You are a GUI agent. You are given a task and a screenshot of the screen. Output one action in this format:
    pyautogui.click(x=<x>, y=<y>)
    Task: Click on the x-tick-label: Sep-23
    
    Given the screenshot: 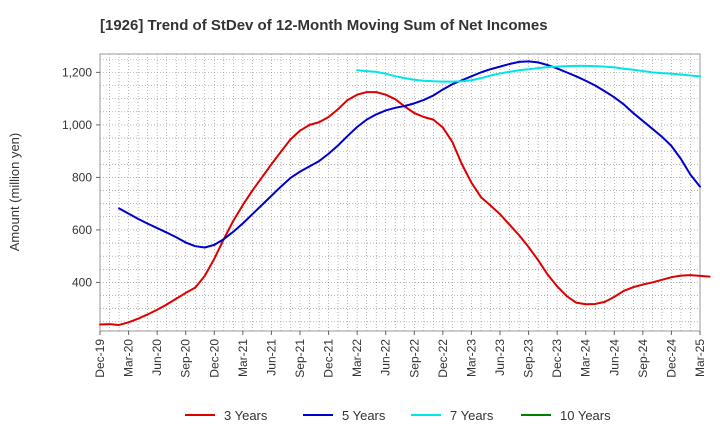 What is the action you would take?
    pyautogui.click(x=529, y=358)
    